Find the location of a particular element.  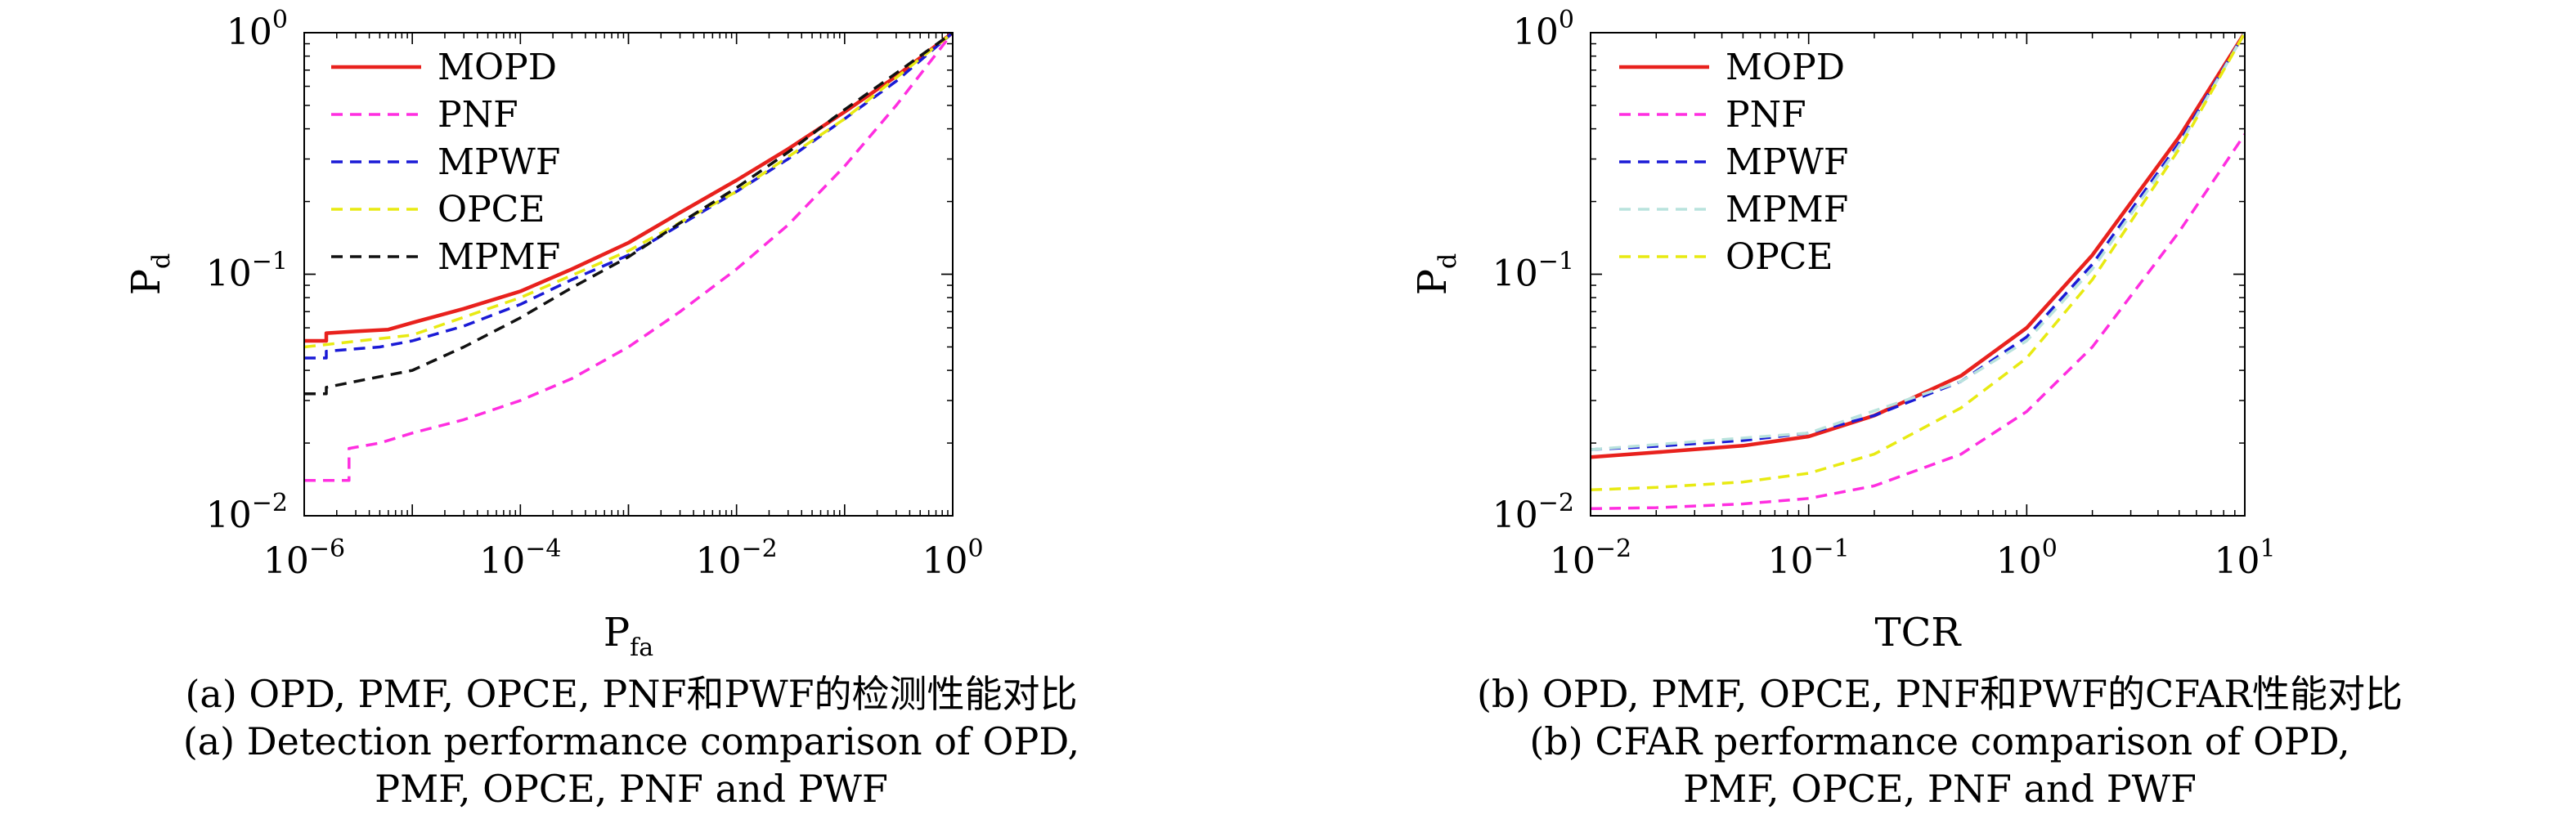

series-line-pnf is located at coordinates (628, 257).